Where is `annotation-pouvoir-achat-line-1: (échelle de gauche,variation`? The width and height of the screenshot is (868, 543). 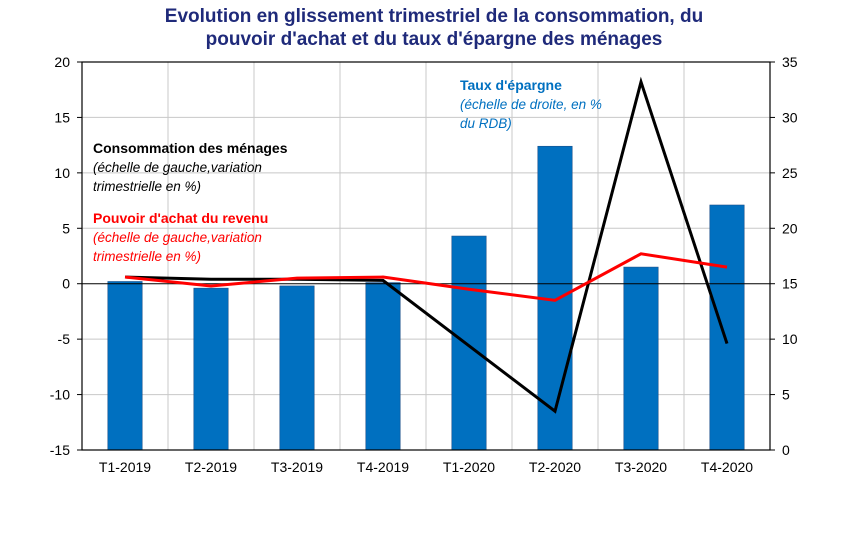 annotation-pouvoir-achat-line-1: (échelle de gauche,variation is located at coordinates (177, 237).